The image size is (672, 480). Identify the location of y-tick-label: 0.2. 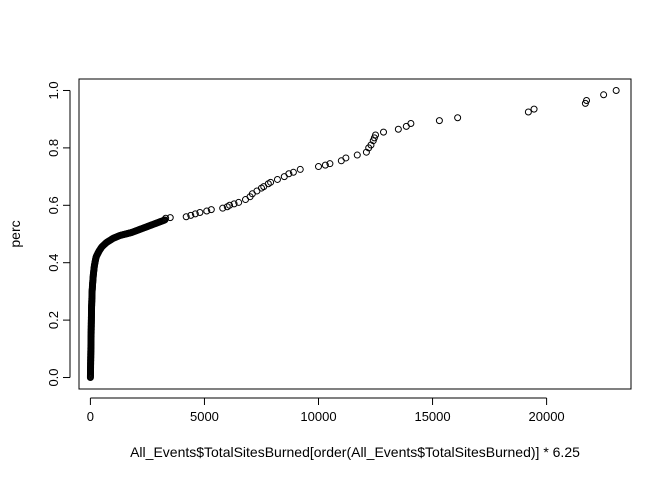
(53, 320).